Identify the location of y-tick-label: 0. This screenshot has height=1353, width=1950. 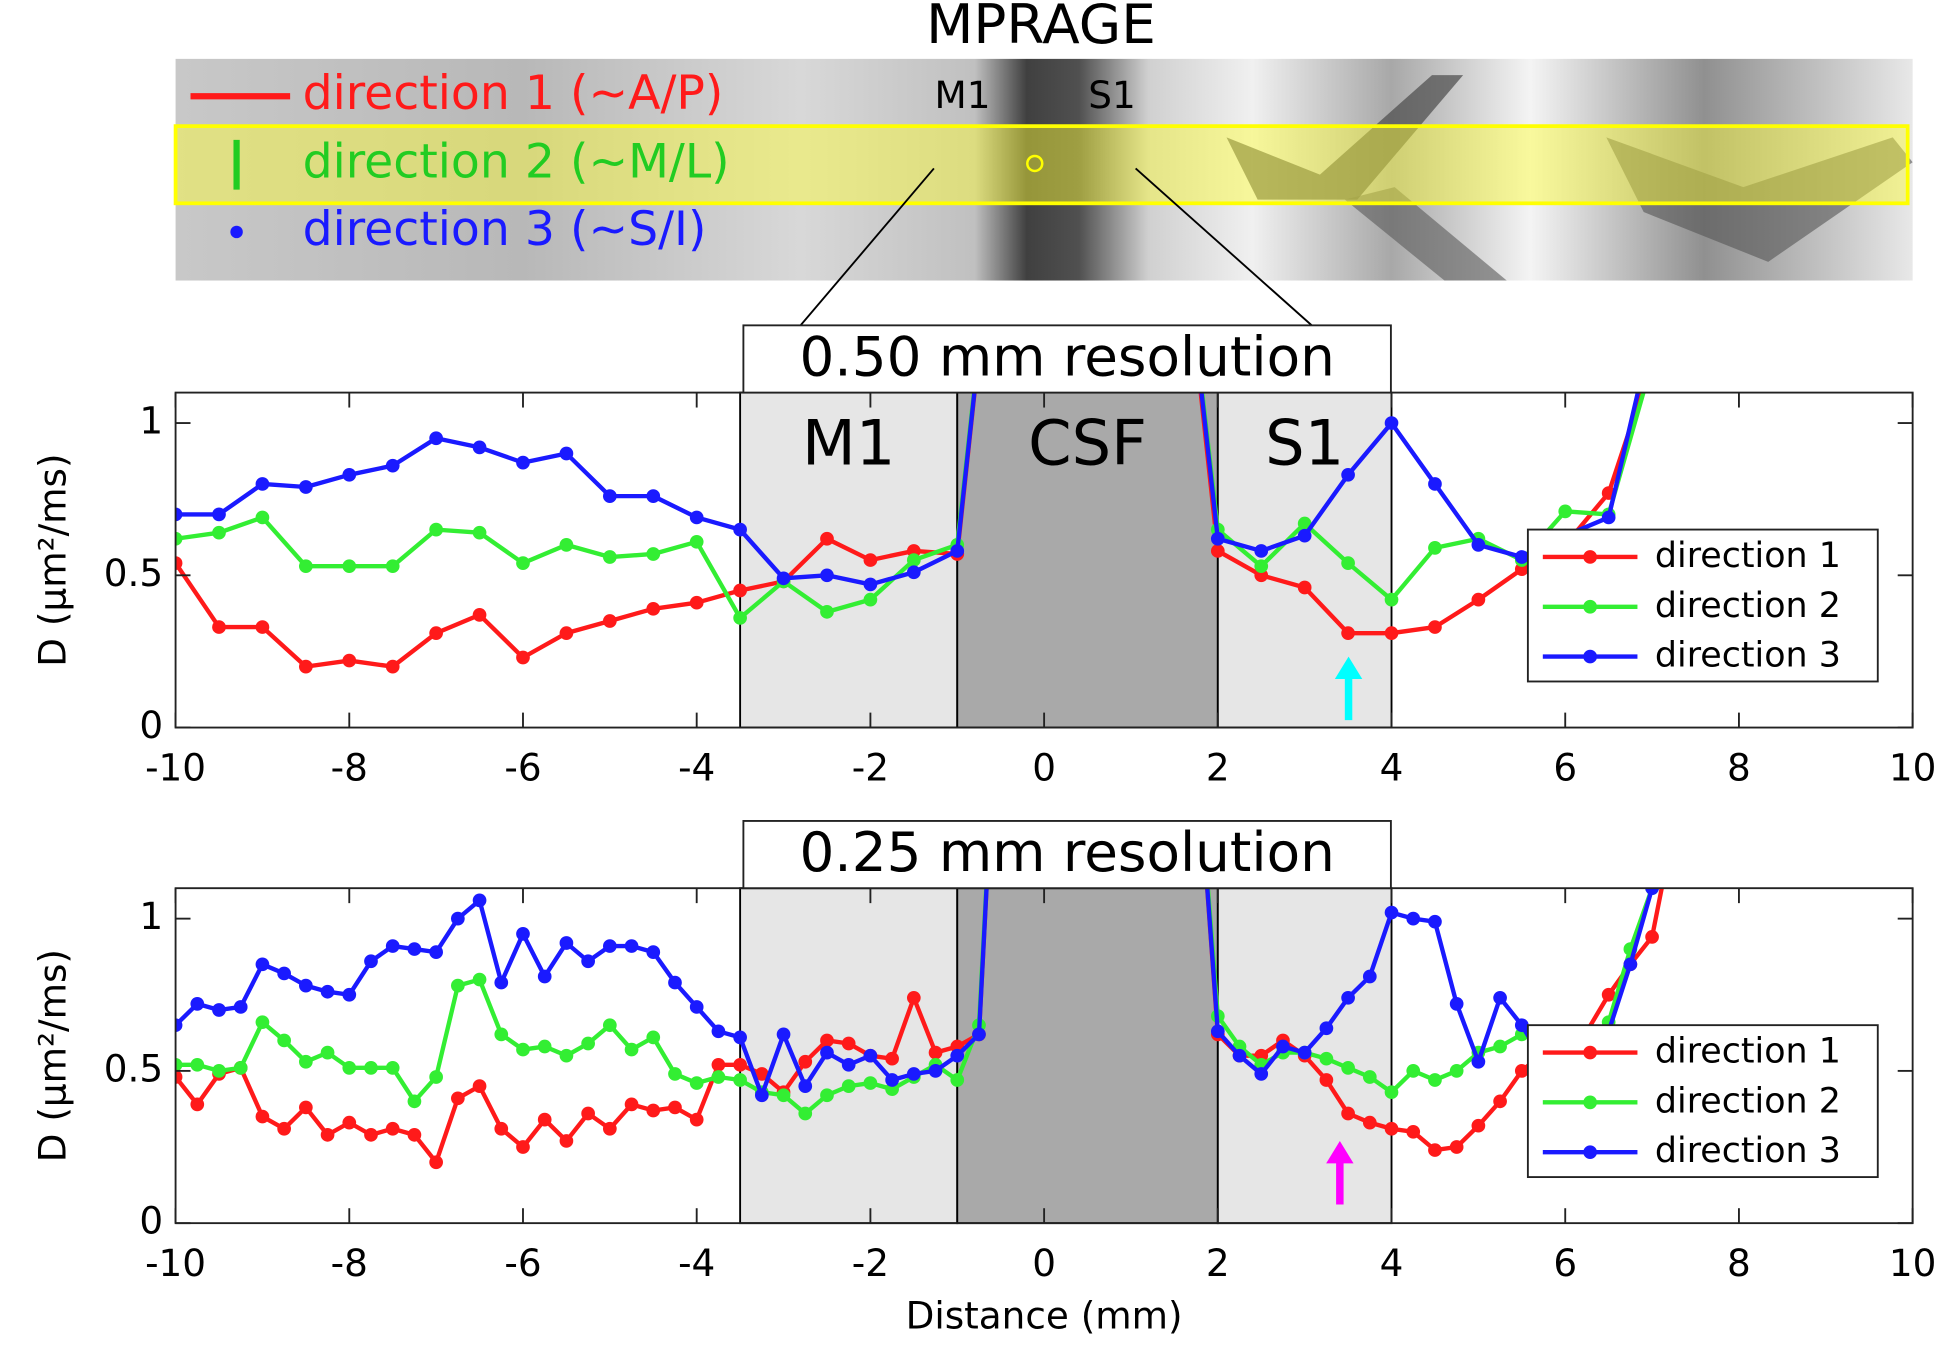
(151, 1221).